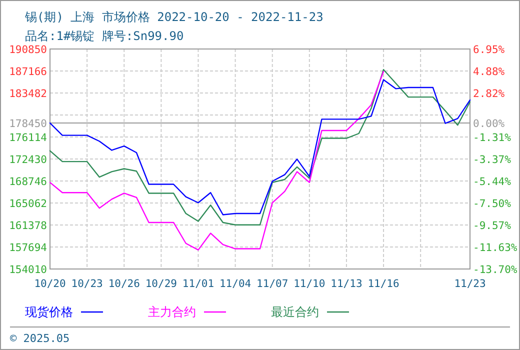 This screenshot has height=350, width=520. I want to click on chart-title: 锡(期) 上海 市场价格 2022-10-20 - 2022-11-23, so click(174, 17).